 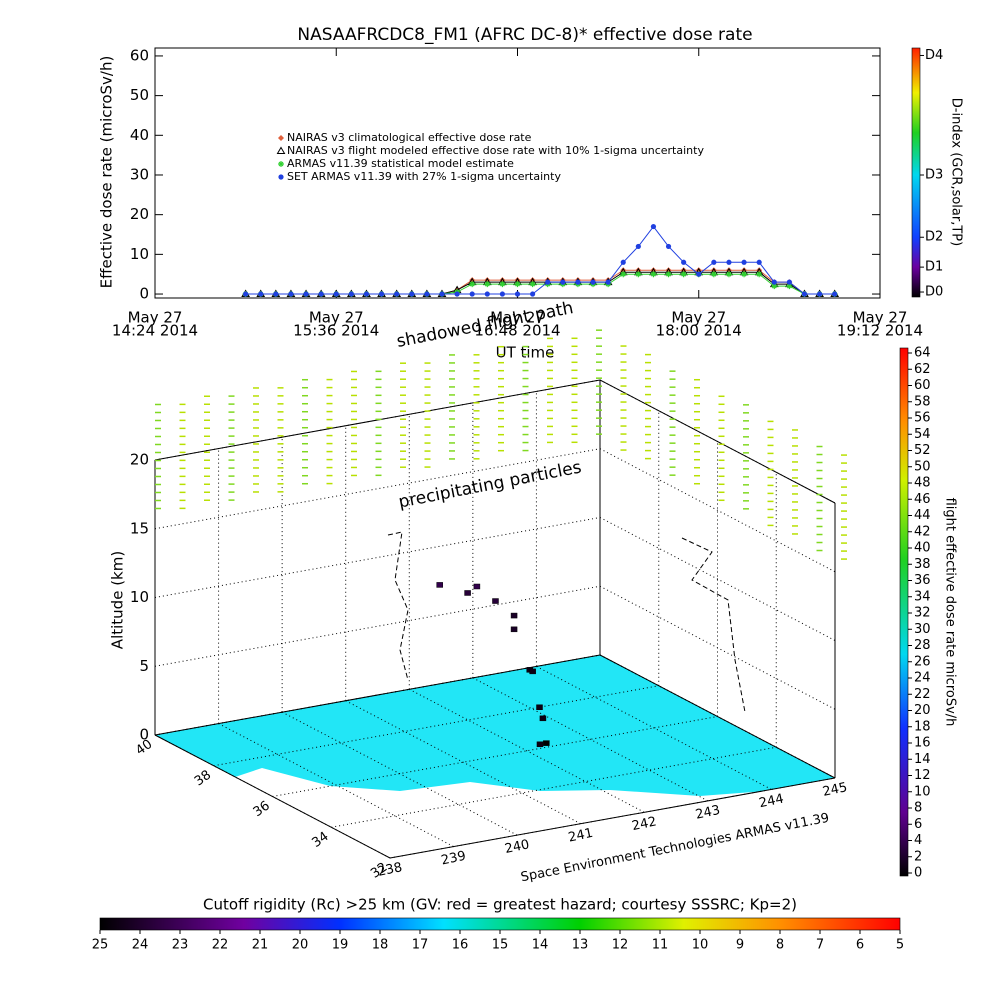 What do you see at coordinates (771, 802) in the screenshot?
I see `x-tick-label: 244` at bounding box center [771, 802].